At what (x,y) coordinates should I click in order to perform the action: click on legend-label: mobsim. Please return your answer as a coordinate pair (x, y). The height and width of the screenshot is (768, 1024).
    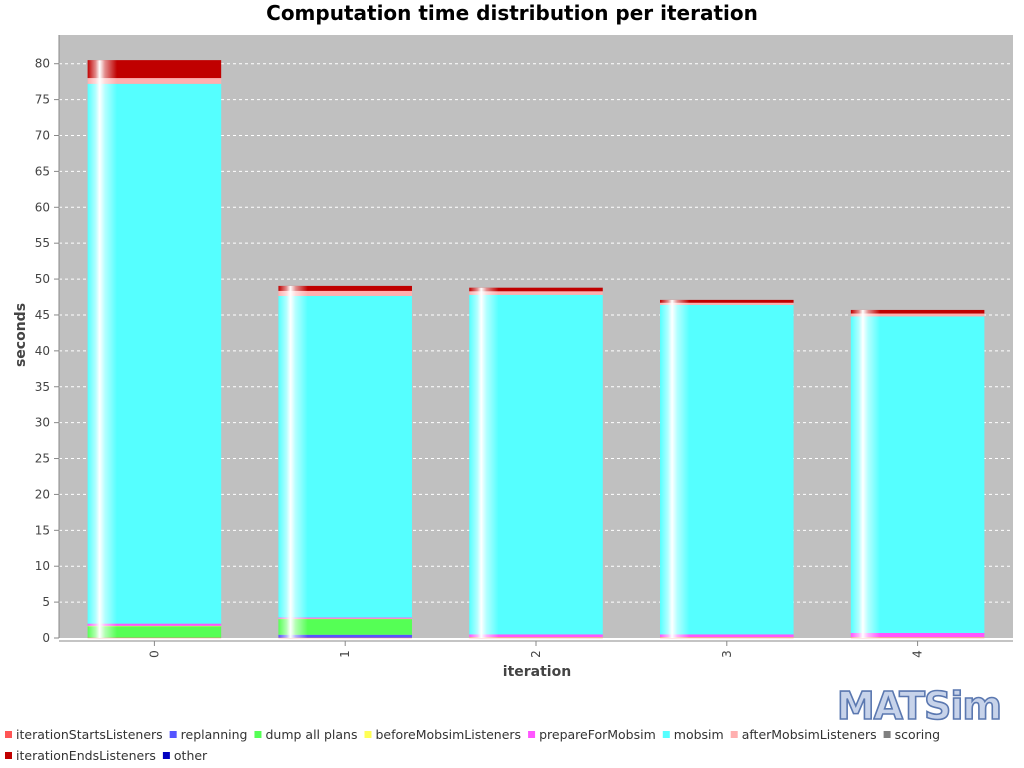
    Looking at the image, I should click on (699, 734).